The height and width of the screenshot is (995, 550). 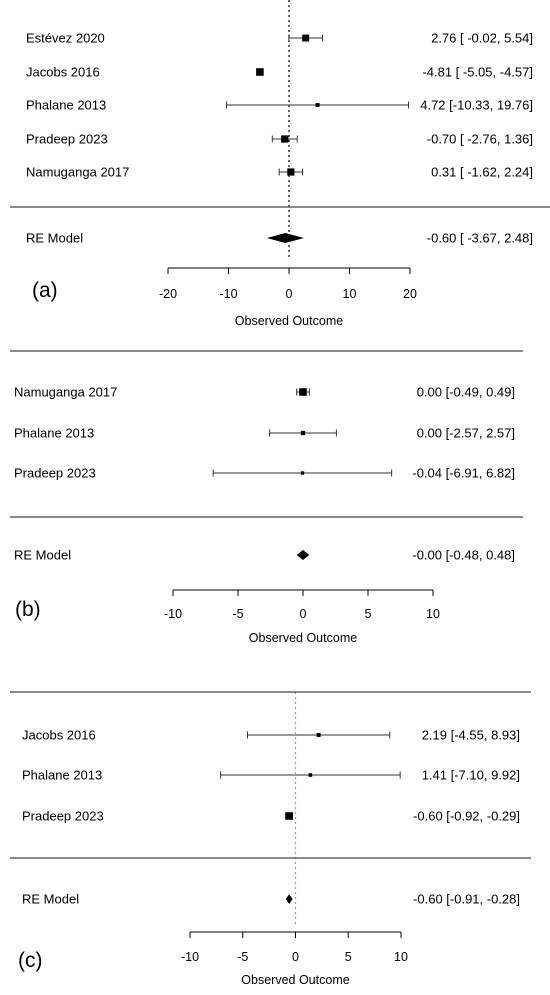 What do you see at coordinates (410, 294) in the screenshot?
I see `x-tick-label: 20` at bounding box center [410, 294].